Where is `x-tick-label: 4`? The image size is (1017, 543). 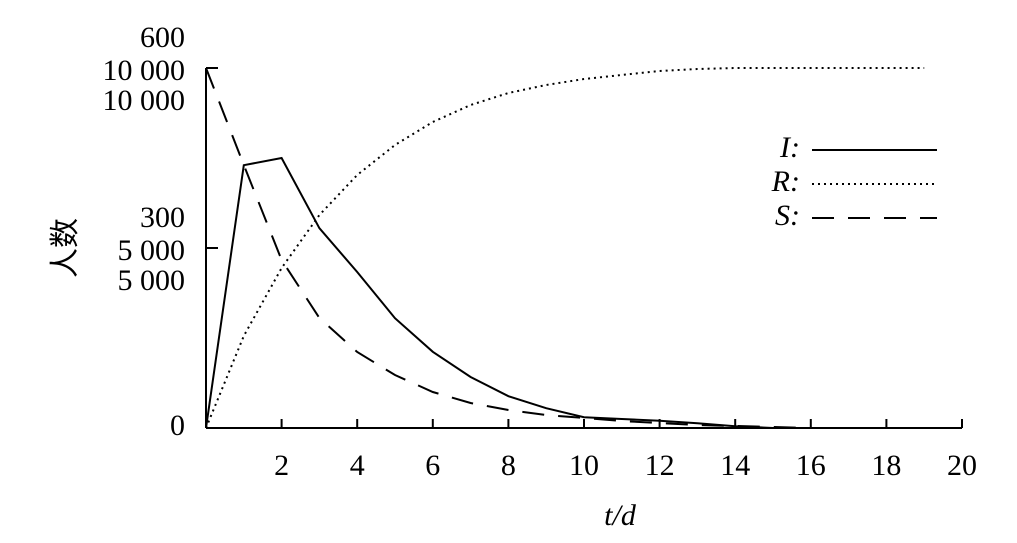 x-tick-label: 4 is located at coordinates (357, 465).